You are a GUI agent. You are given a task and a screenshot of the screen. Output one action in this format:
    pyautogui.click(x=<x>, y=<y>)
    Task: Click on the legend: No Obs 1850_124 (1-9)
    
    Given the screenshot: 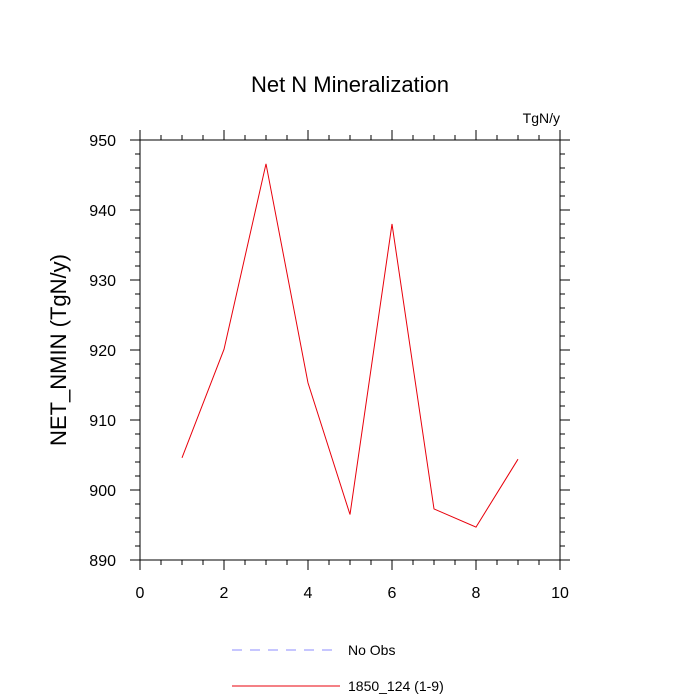 What is the action you would take?
    pyautogui.click(x=338, y=668)
    